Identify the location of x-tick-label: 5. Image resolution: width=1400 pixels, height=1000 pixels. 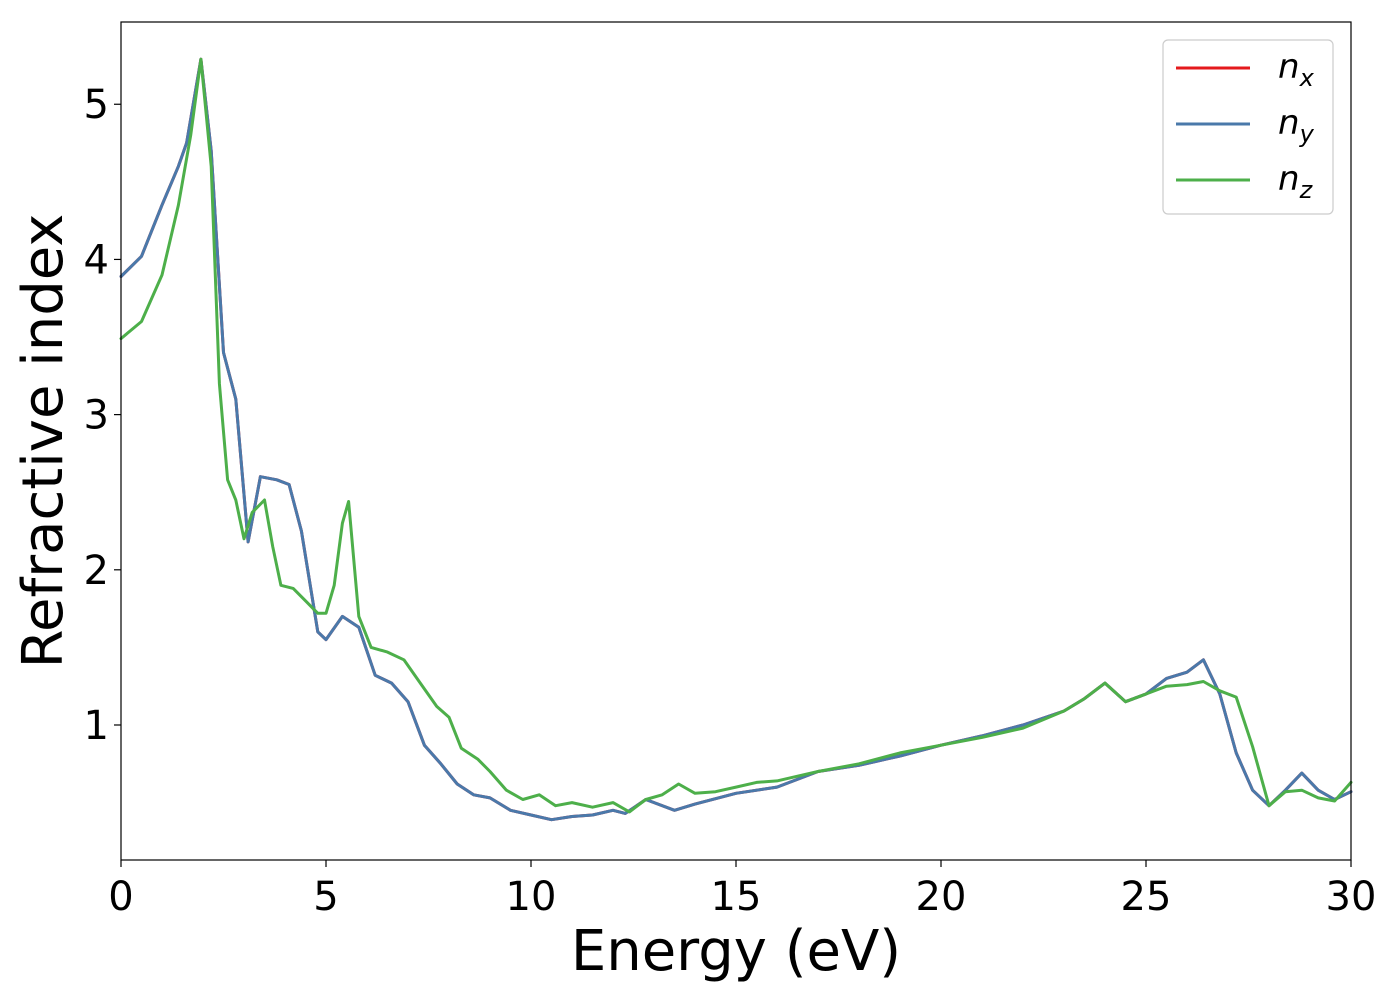
(325, 897).